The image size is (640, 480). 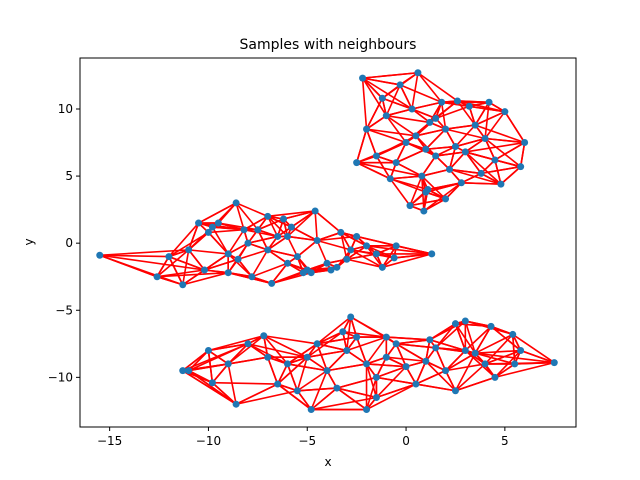 I want to click on x-tick-label: 0, so click(x=406, y=441).